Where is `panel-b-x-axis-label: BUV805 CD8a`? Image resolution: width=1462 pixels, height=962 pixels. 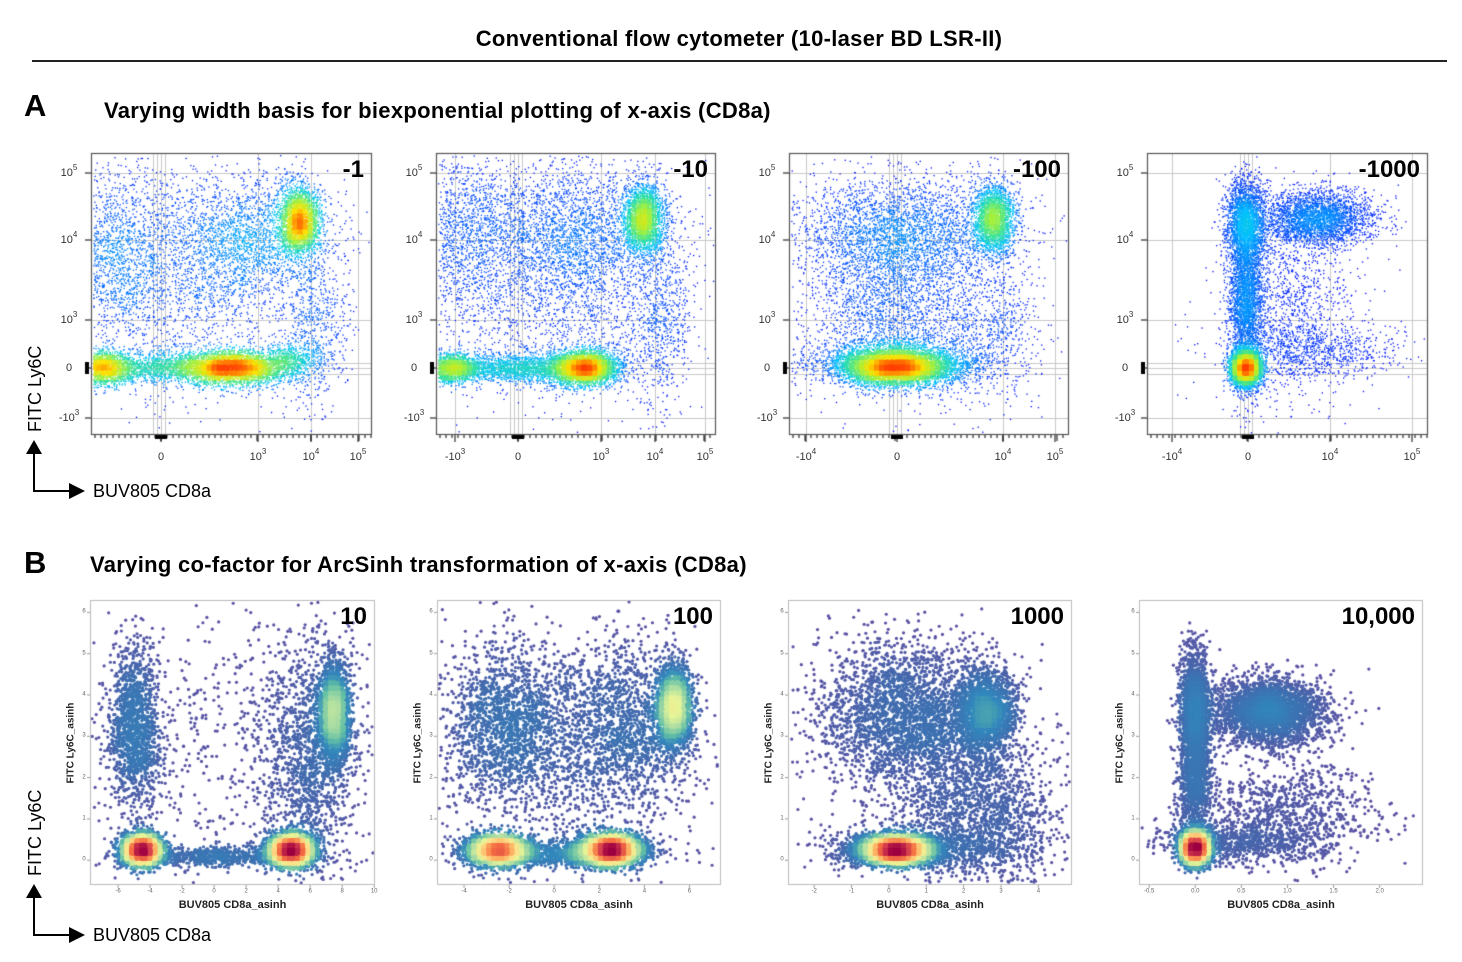 panel-b-x-axis-label: BUV805 CD8a is located at coordinates (152, 935).